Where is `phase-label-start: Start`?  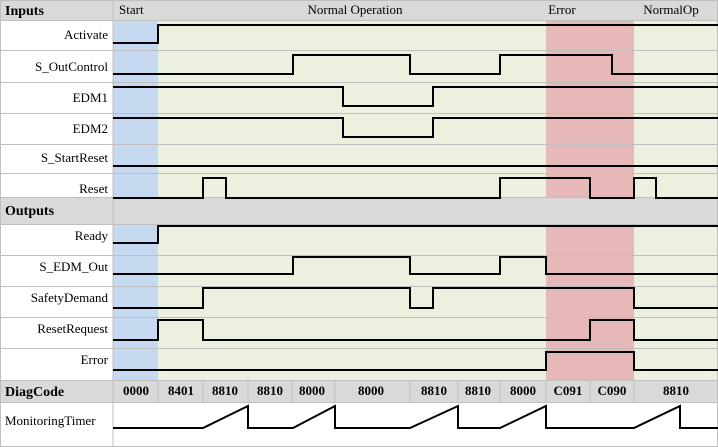
phase-label-start: Start is located at coordinates (131, 9).